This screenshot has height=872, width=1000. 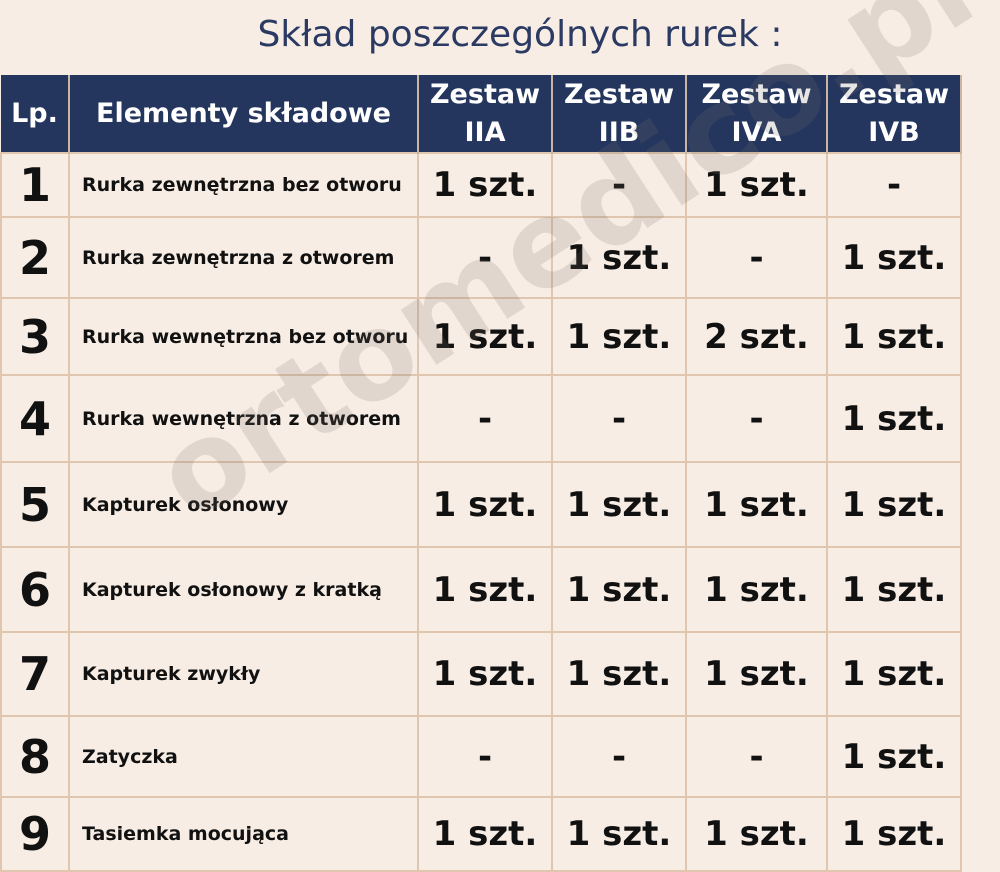 What do you see at coordinates (756, 336) in the screenshot?
I see `quantity-cell: 2 szt.` at bounding box center [756, 336].